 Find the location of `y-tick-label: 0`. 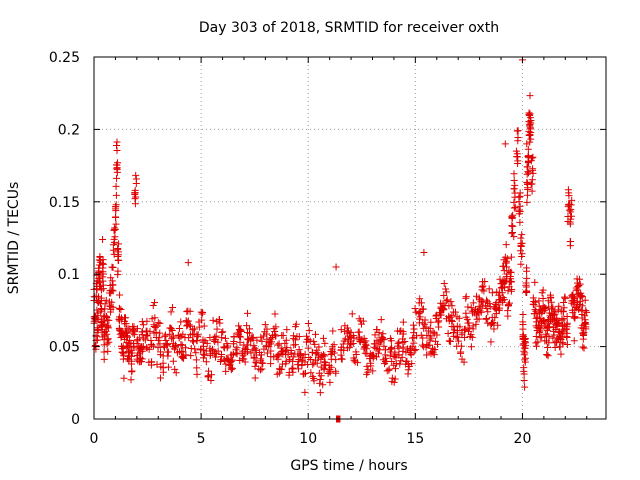

y-tick-label: 0 is located at coordinates (75, 420).